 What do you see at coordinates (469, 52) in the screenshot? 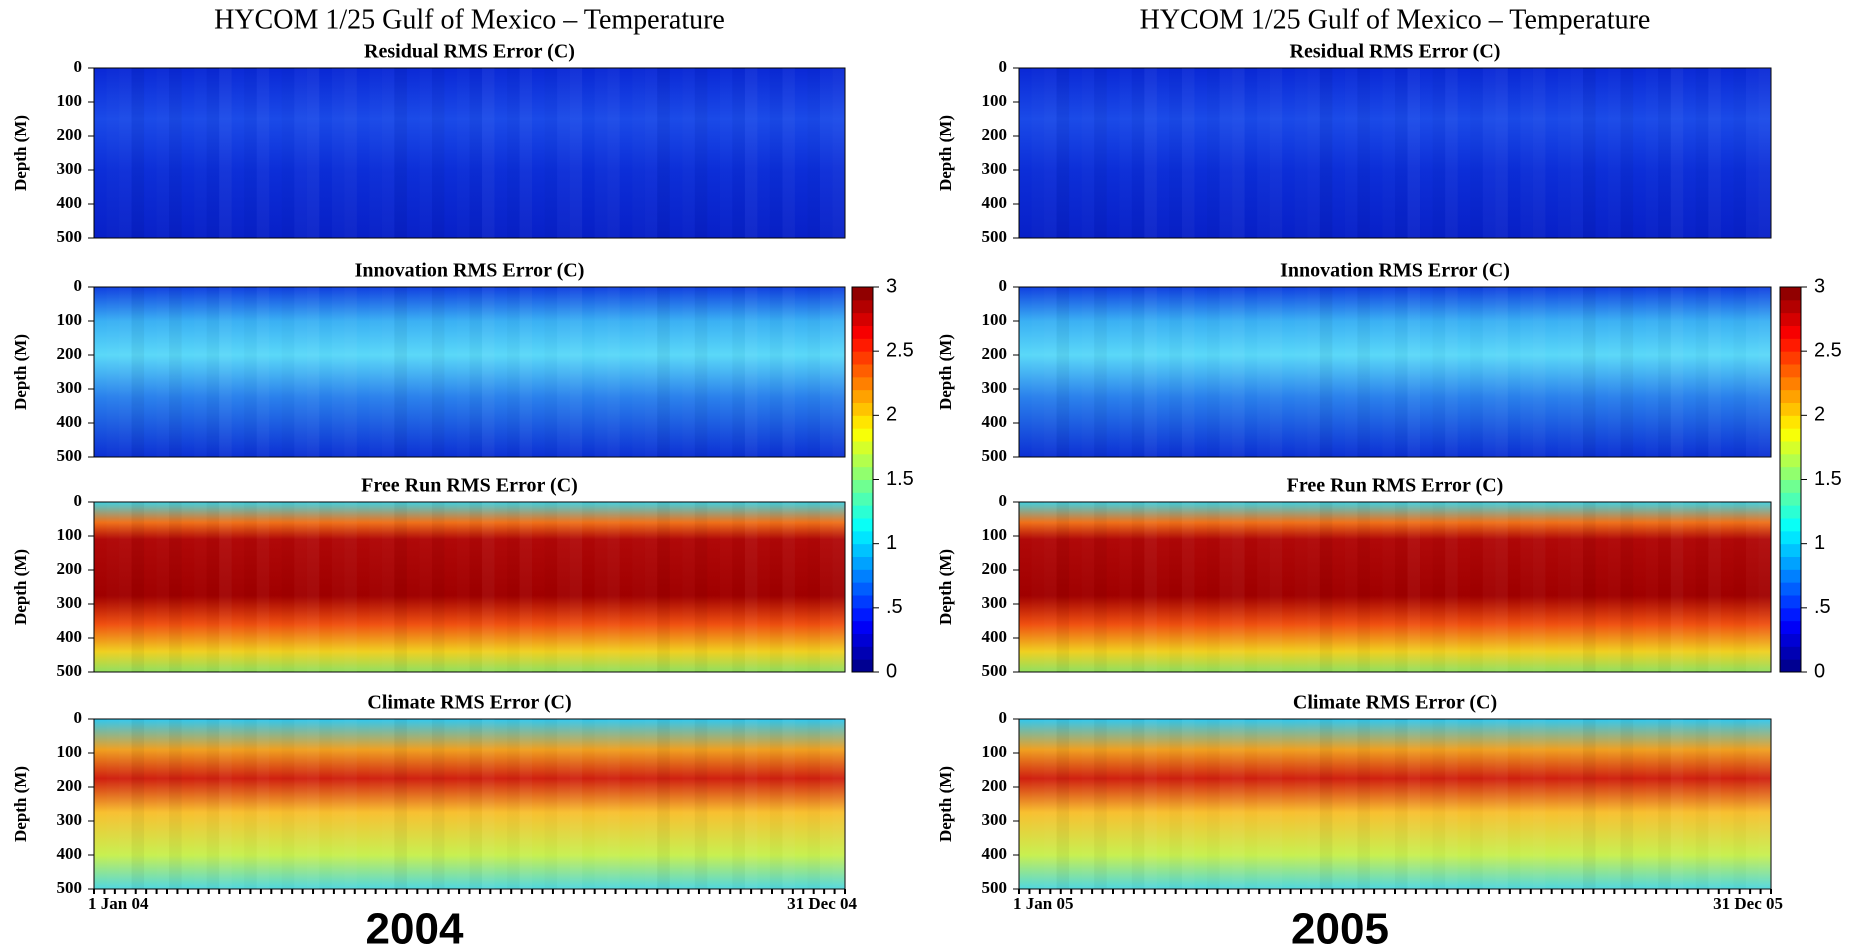
I see `panel-title: Residual RMS Error (C)` at bounding box center [469, 52].